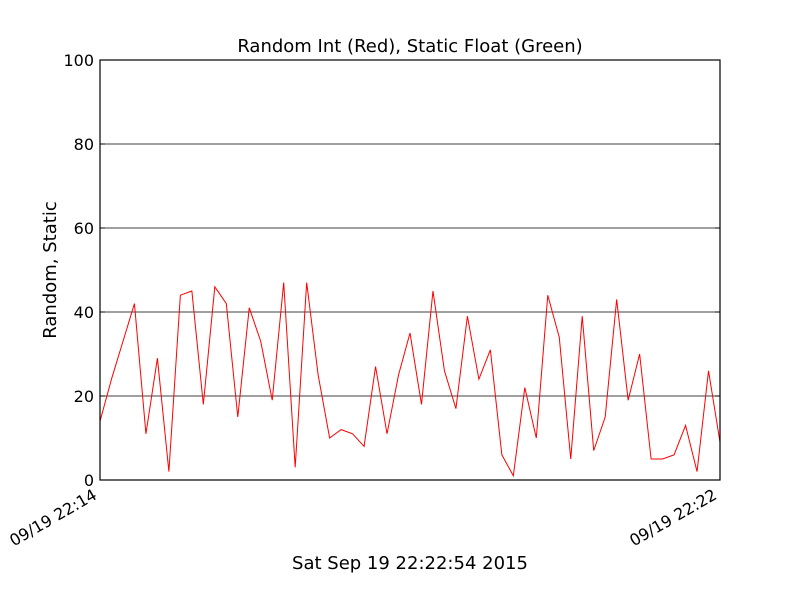 The width and height of the screenshot is (800, 604). I want to click on x-axis-label: Sat Sep 19 22:22:54 2015, so click(410, 563).